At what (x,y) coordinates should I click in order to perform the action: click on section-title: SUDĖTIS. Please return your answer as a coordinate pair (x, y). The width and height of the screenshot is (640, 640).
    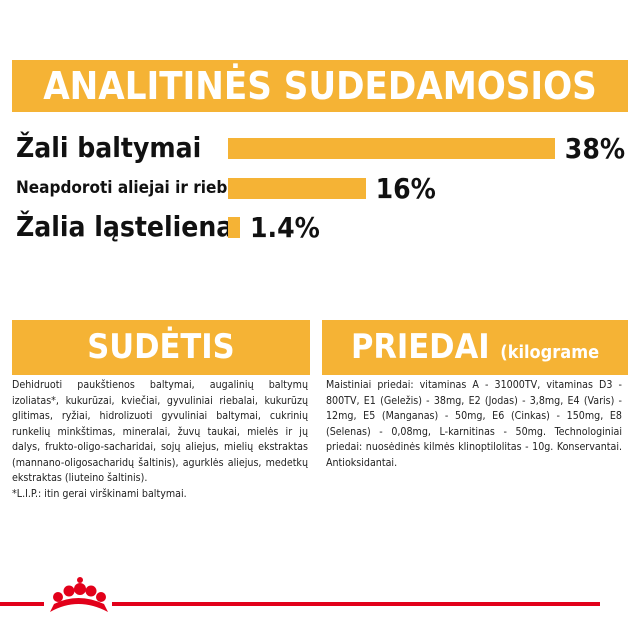
    Looking at the image, I should click on (161, 347).